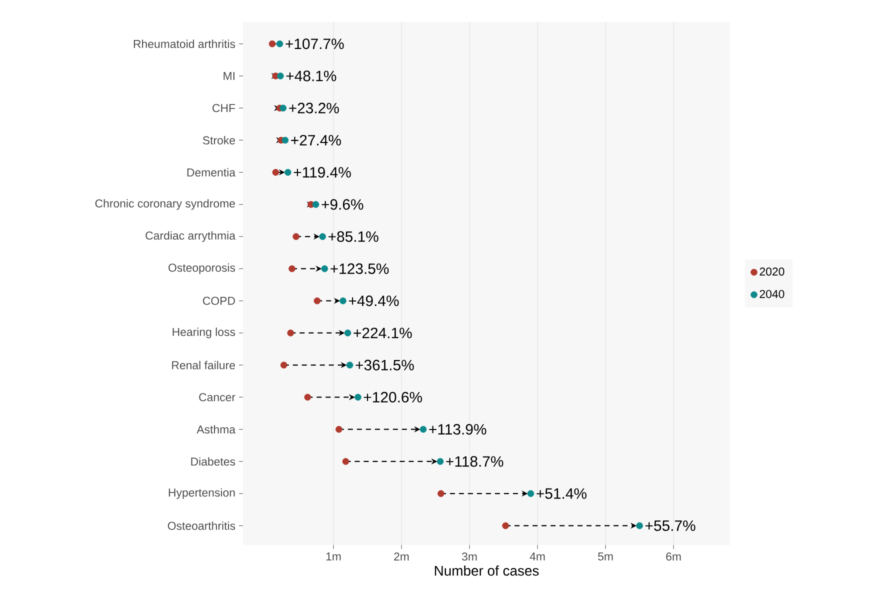 The width and height of the screenshot is (878, 600). Describe the element at coordinates (373, 301) in the screenshot. I see `annotation: +49.4%` at that location.